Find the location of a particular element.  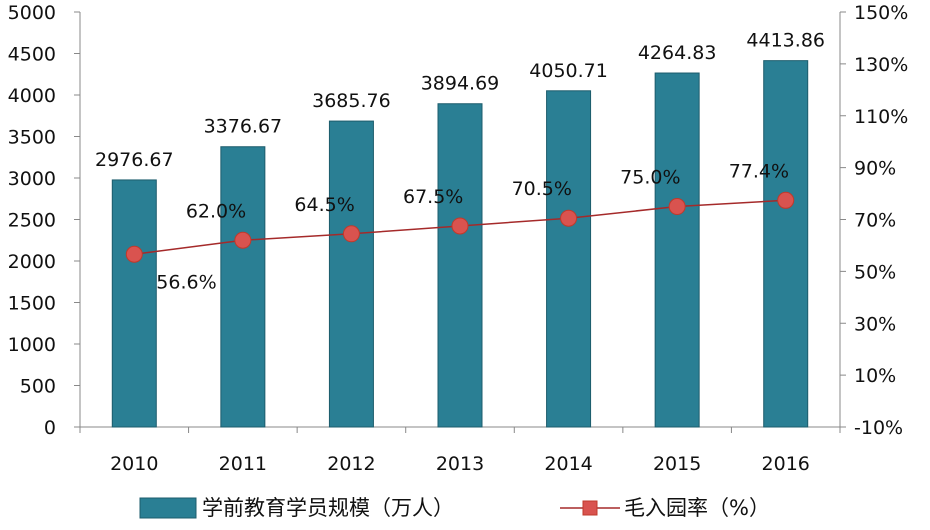

legend-bar-label: 学前教育学员规模（万人） is located at coordinates (328, 508).